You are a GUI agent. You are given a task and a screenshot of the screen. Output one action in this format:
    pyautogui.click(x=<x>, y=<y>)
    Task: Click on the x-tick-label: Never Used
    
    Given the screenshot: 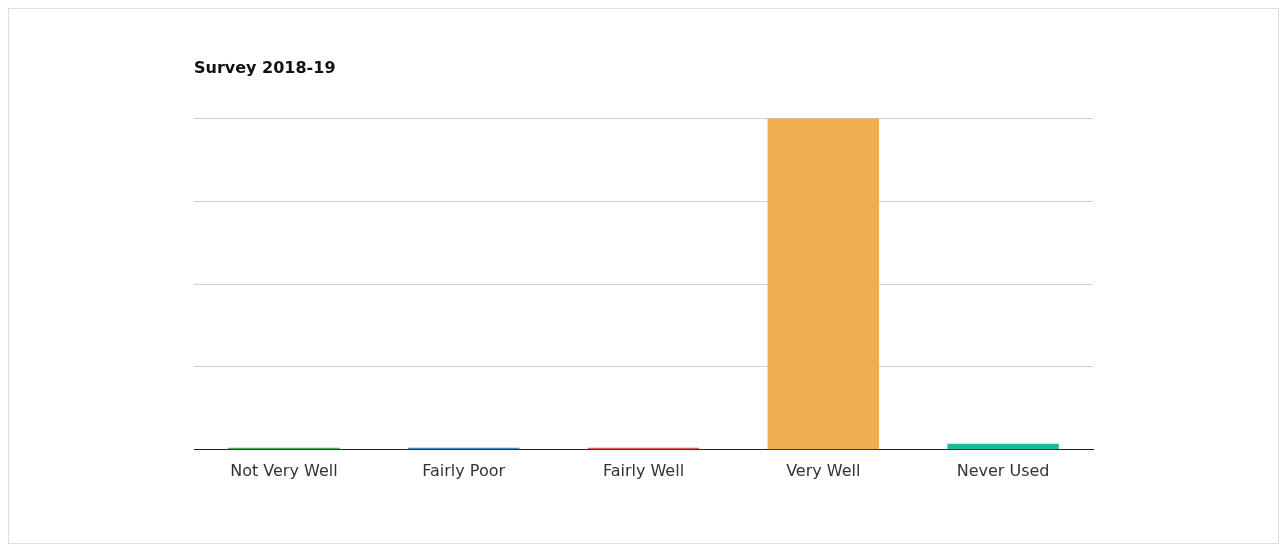 What is the action you would take?
    pyautogui.click(x=1003, y=470)
    